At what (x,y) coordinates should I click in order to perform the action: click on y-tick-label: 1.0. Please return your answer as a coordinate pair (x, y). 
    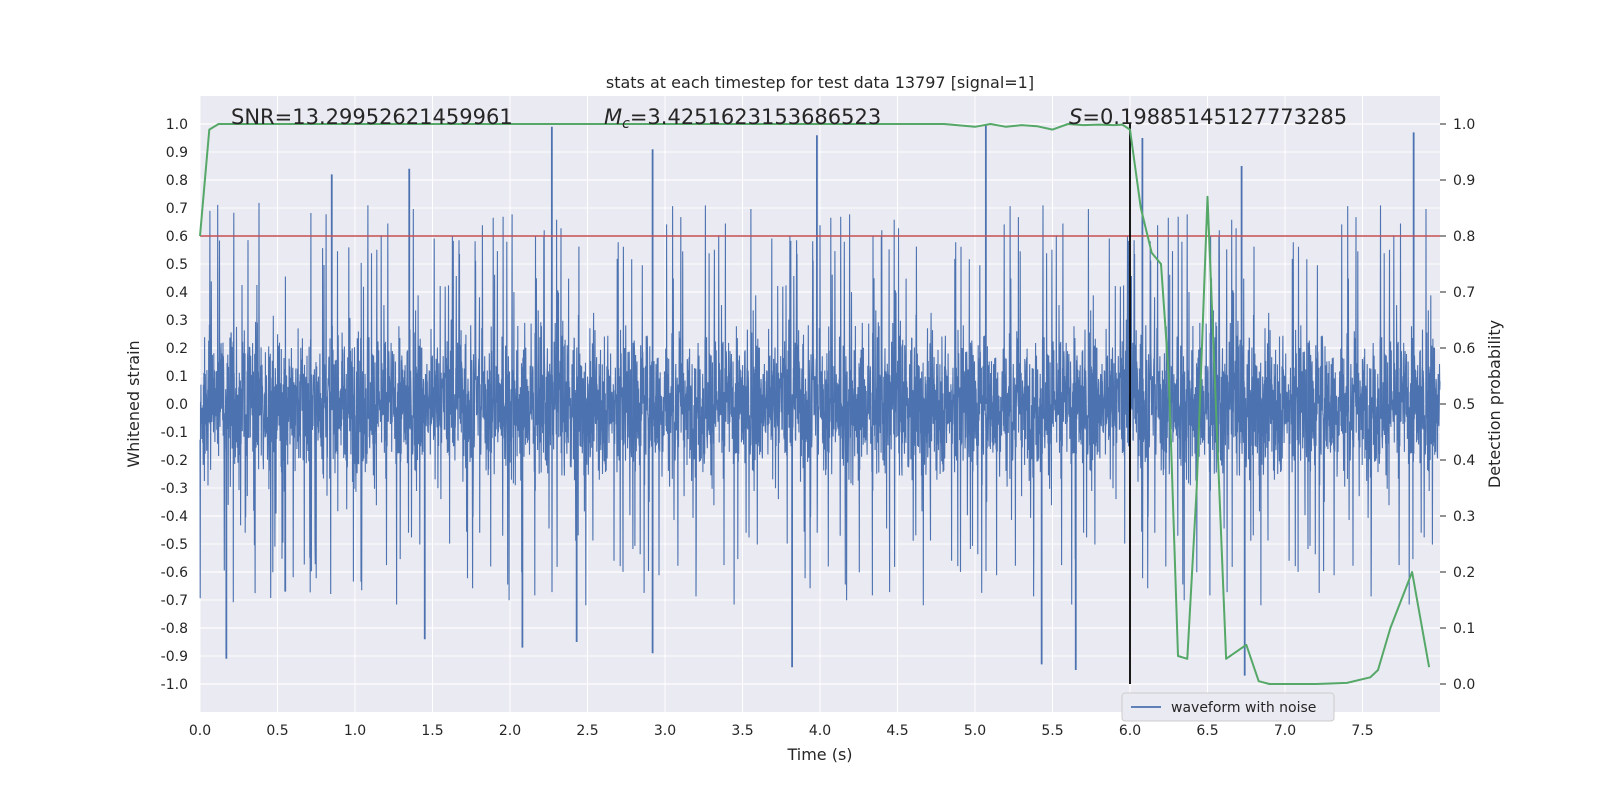
    Looking at the image, I should click on (177, 125).